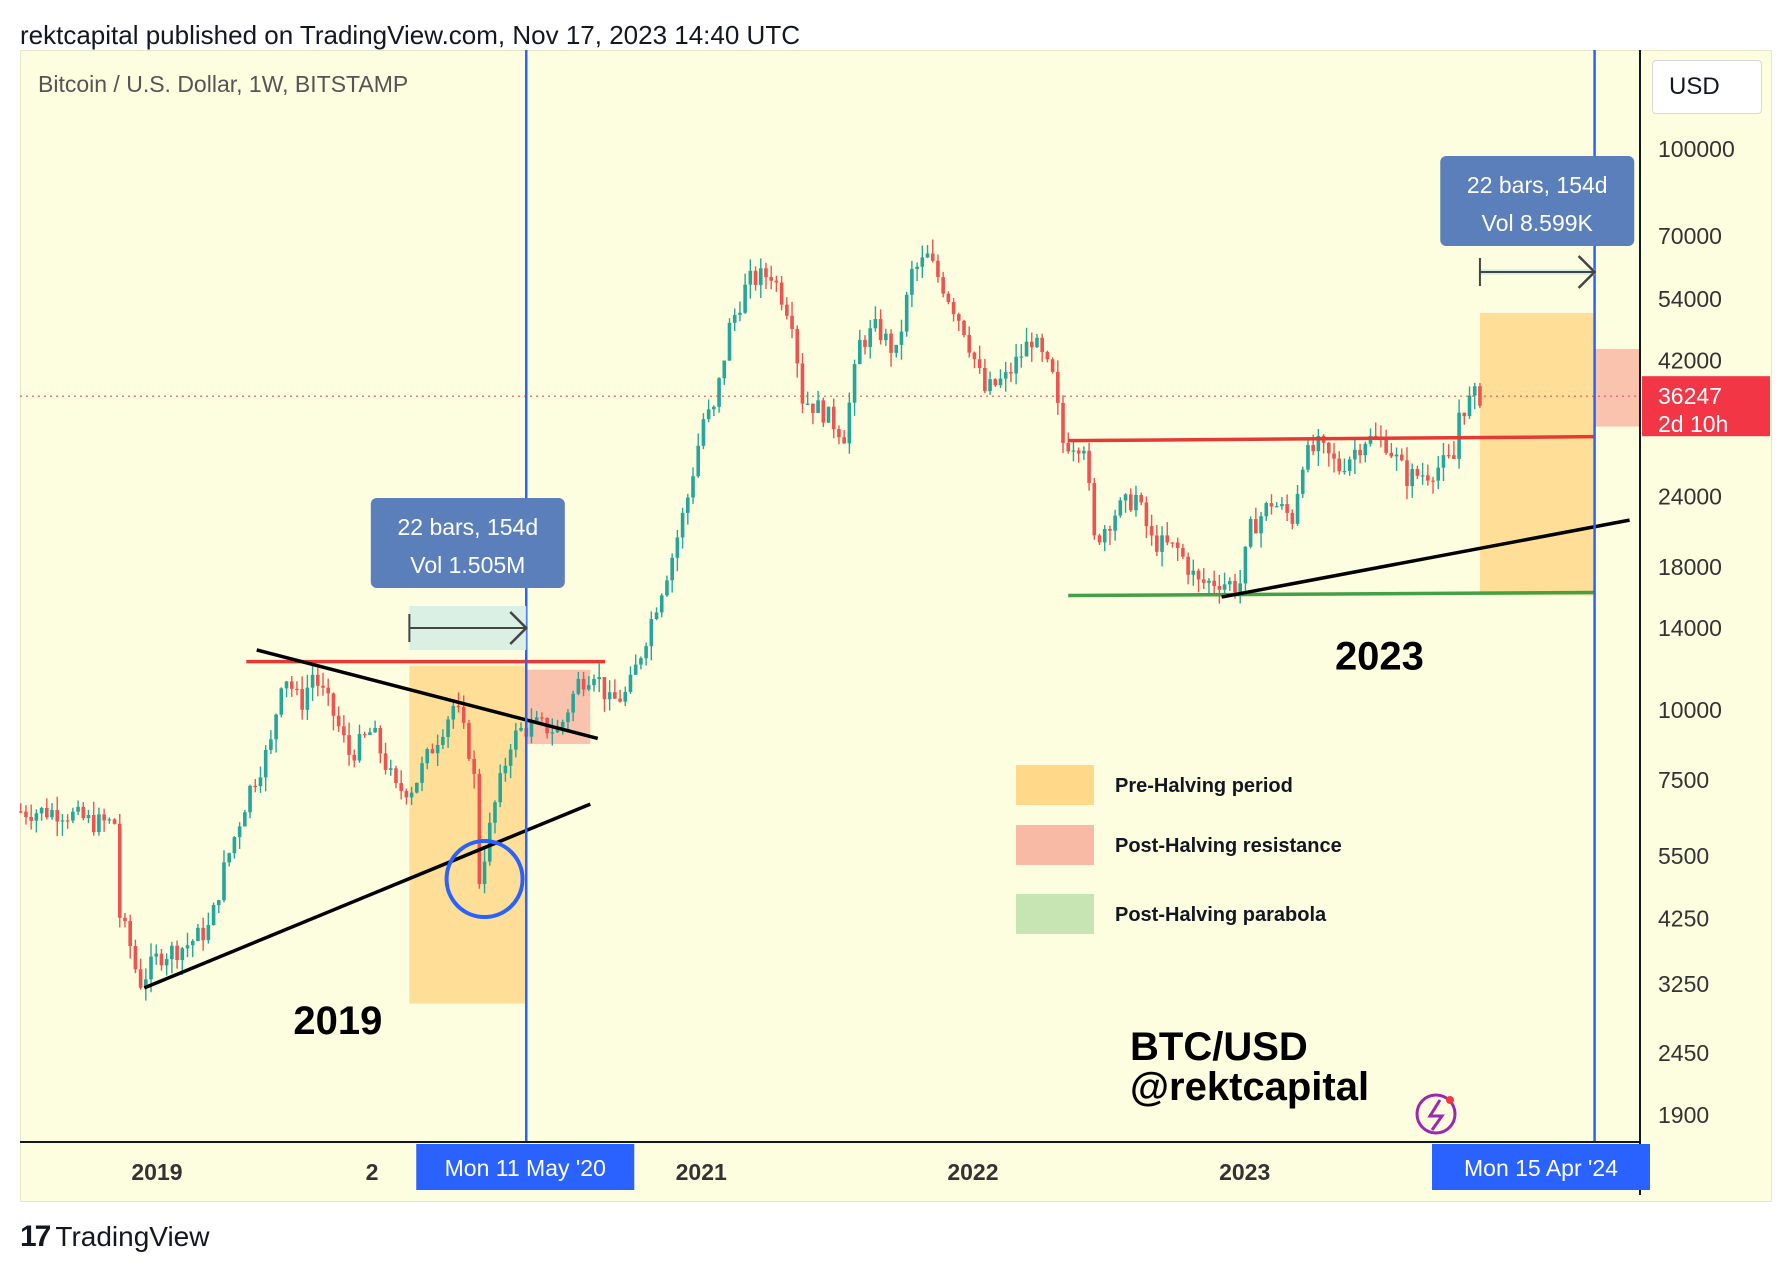  What do you see at coordinates (1707, 87) in the screenshot?
I see `currency-button: USD` at bounding box center [1707, 87].